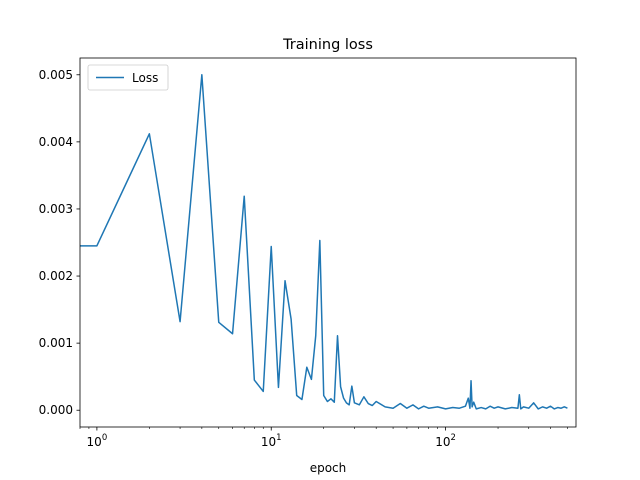 This screenshot has height=480, width=640. Describe the element at coordinates (56, 142) in the screenshot. I see `y-tick-label: 0.004` at that location.